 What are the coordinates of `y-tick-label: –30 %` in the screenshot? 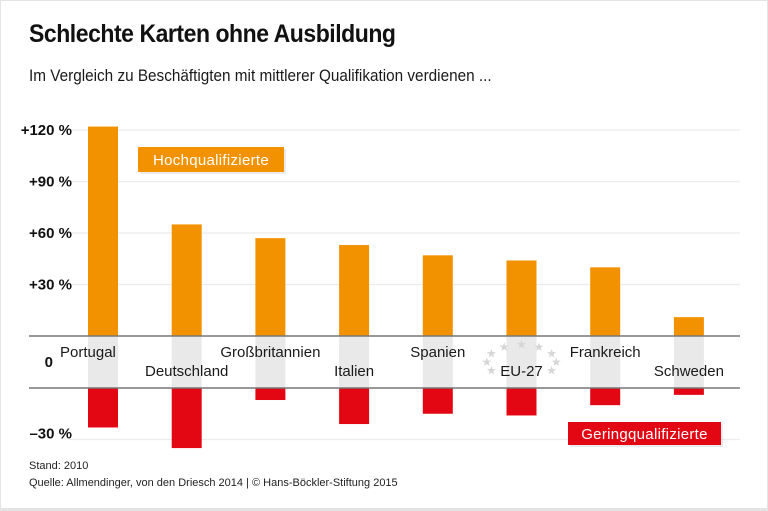 It's located at (50, 434).